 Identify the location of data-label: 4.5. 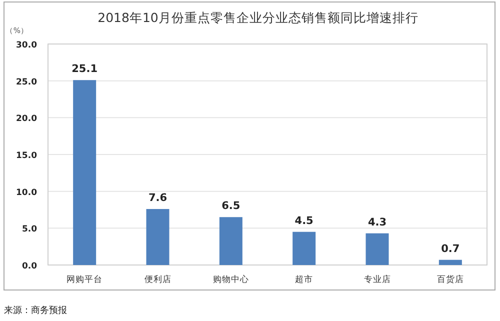
(304, 220).